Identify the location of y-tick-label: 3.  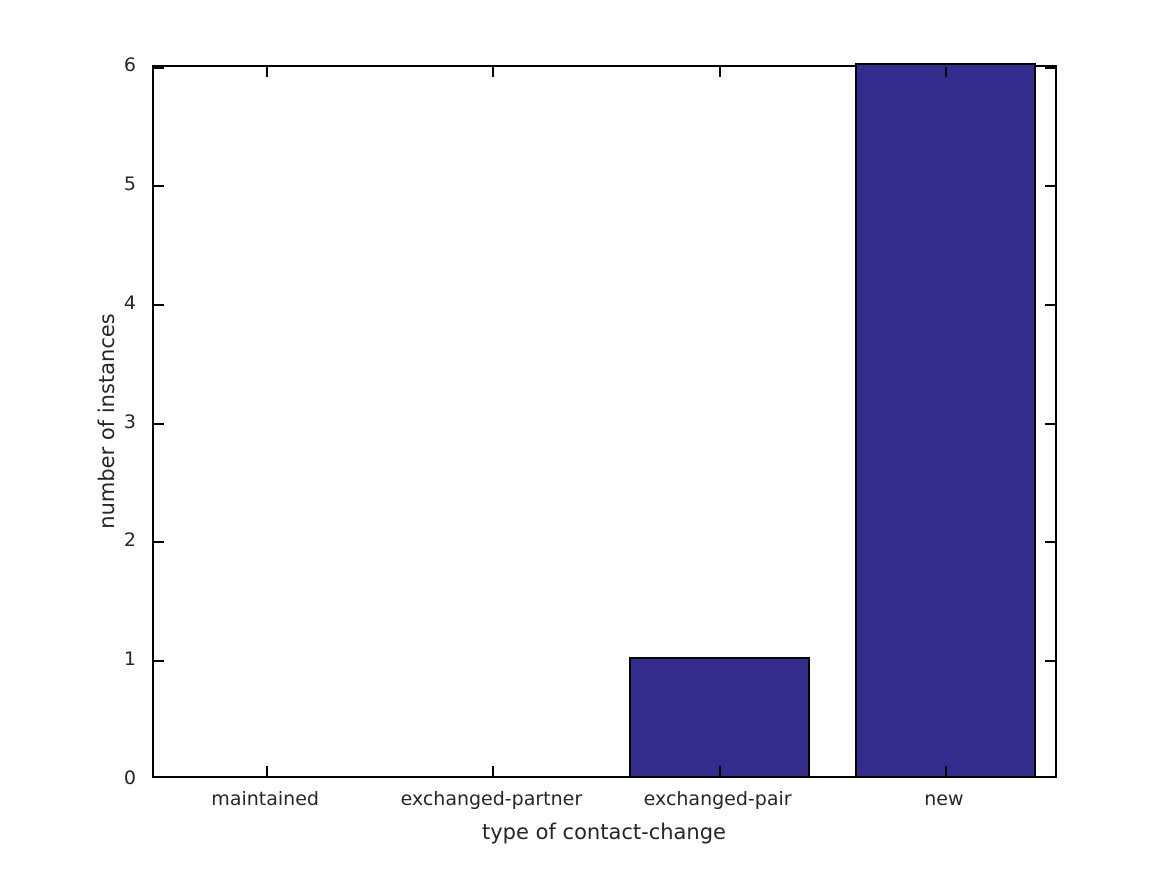
(129, 421).